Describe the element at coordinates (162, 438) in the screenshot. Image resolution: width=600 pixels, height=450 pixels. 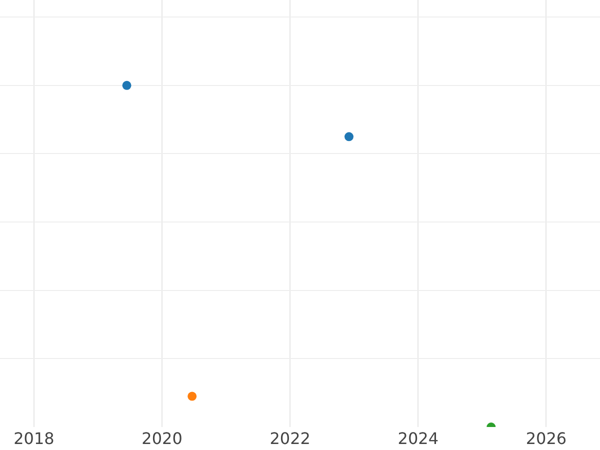
I see `x-tick-label: 2020` at that location.